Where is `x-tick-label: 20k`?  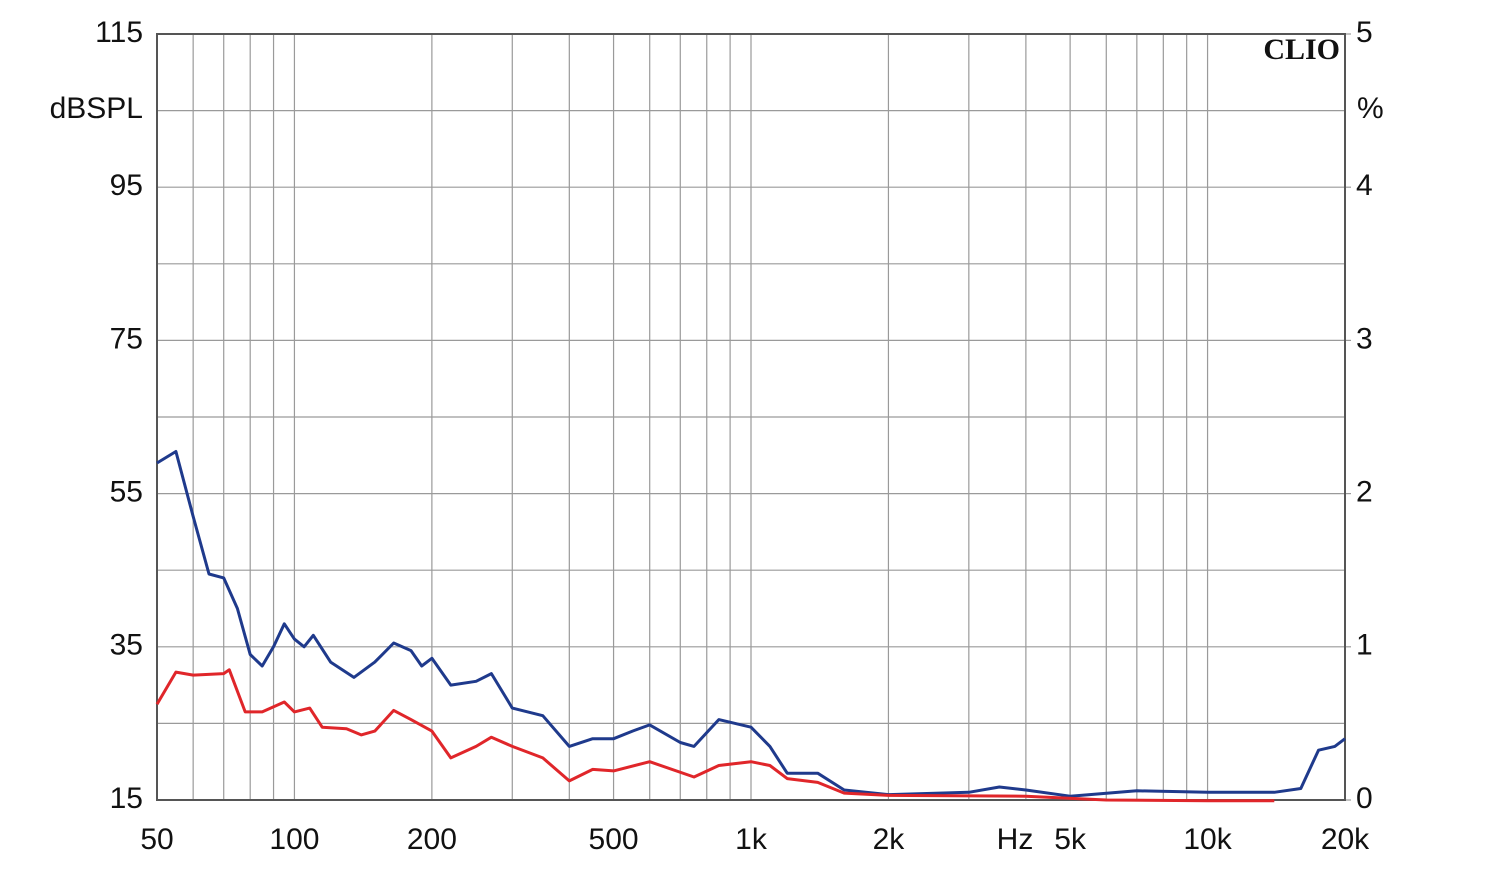 x-tick-label: 20k is located at coordinates (1345, 839).